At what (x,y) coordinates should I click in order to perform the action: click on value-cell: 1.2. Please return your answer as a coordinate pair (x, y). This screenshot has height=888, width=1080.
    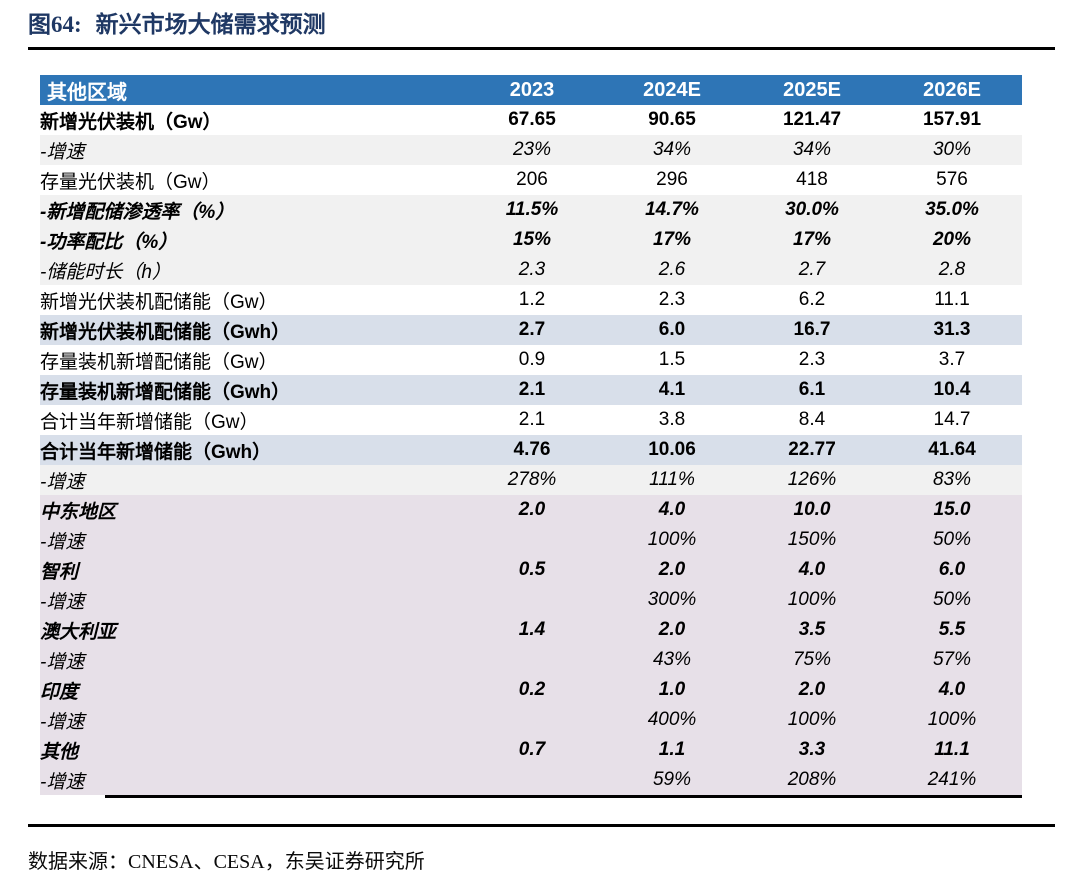
    Looking at the image, I should click on (532, 299).